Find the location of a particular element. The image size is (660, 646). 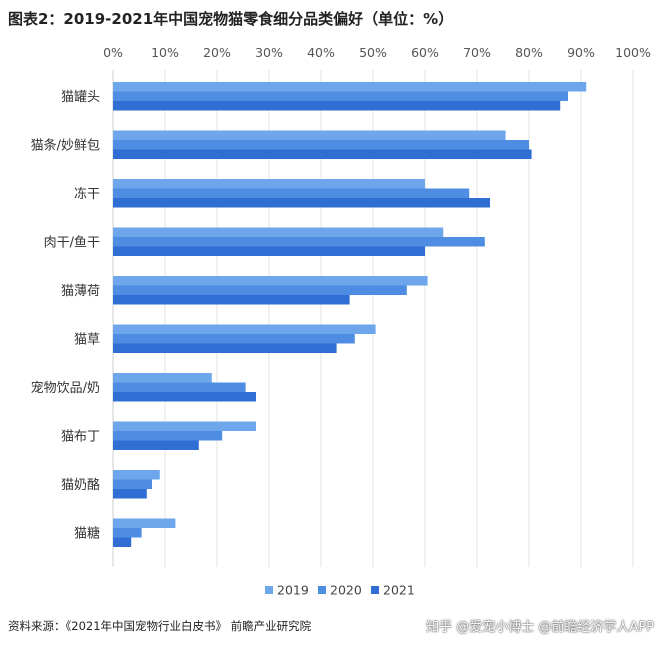

category-label: 猫糖 is located at coordinates (87, 533).